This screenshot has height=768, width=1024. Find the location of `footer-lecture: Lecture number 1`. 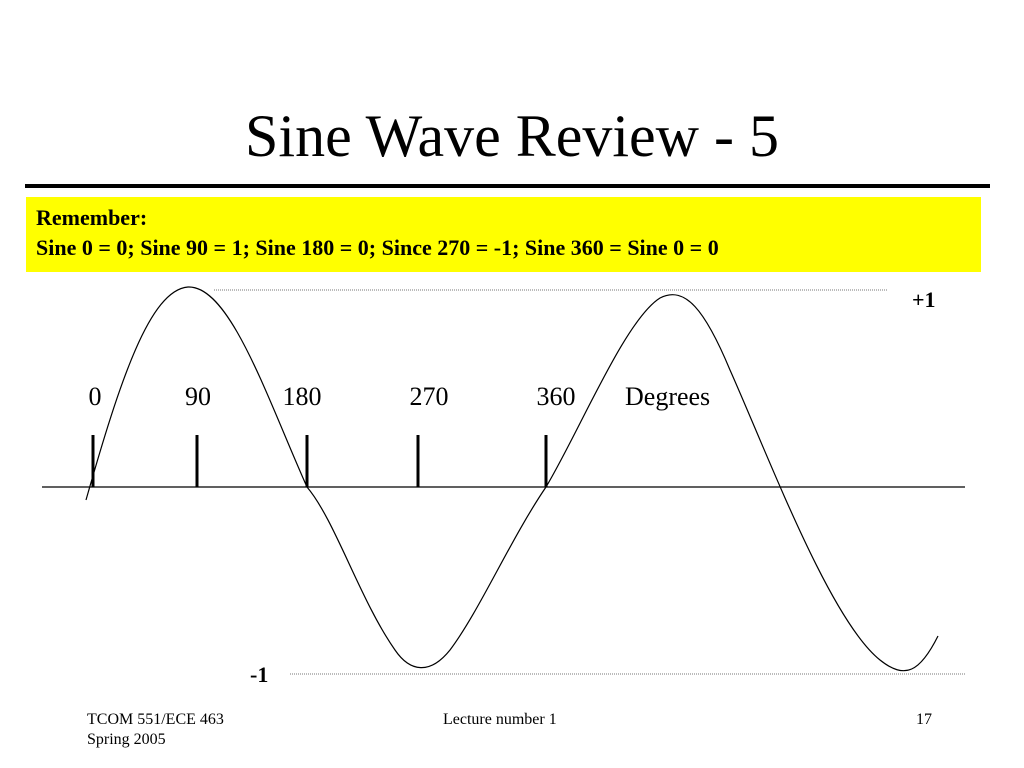

footer-lecture: Lecture number 1 is located at coordinates (500, 719).